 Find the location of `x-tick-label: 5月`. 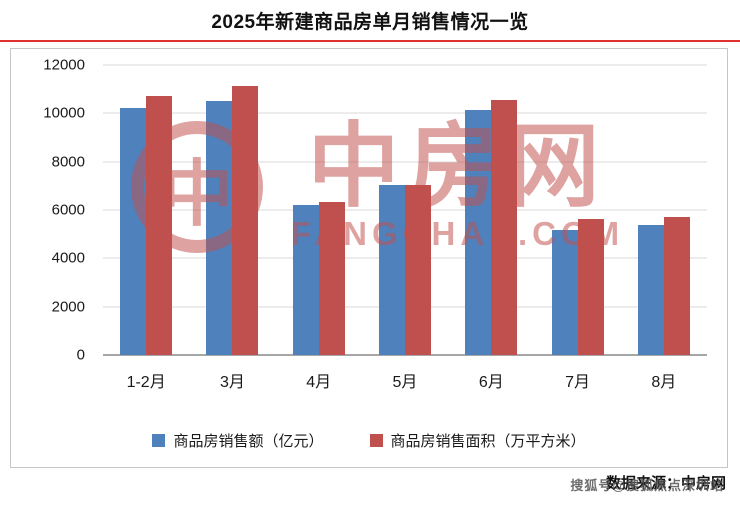

x-tick-label: 5月 is located at coordinates (405, 382).